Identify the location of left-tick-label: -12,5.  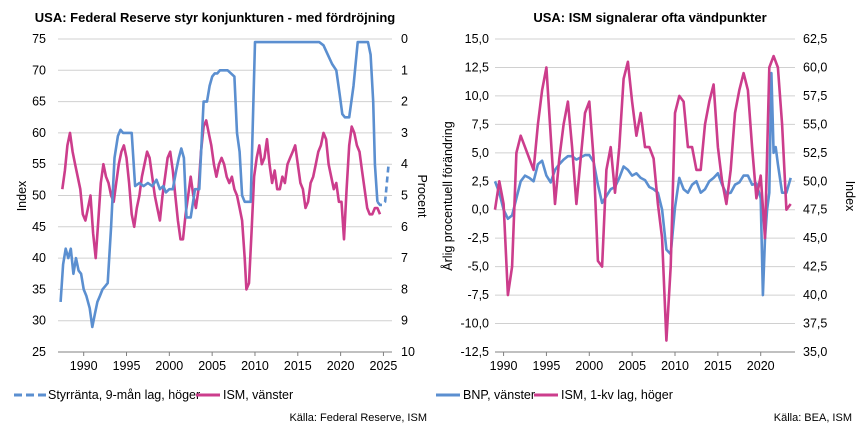
(475, 352).